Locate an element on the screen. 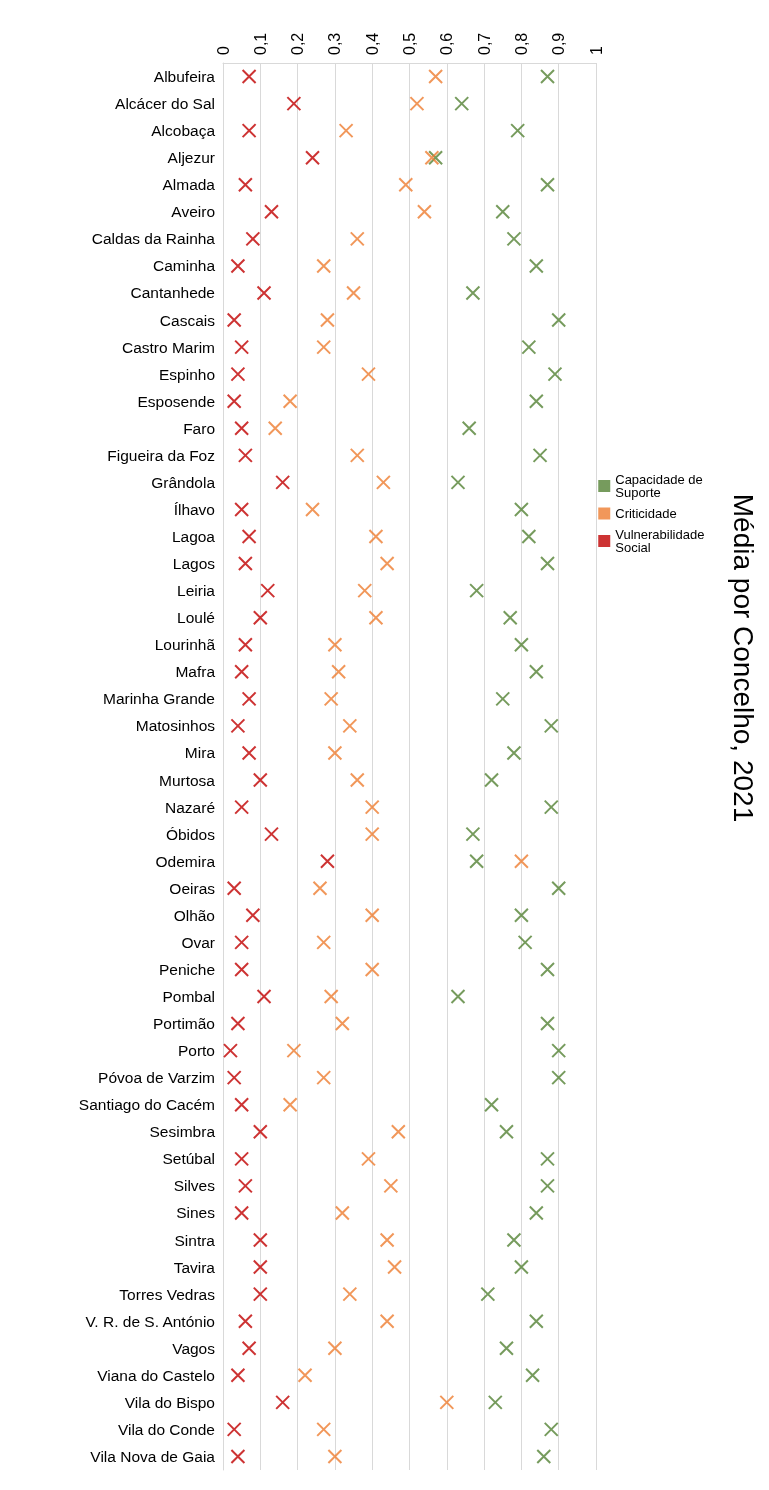 This screenshot has width=769, height=1490. y-tick-label: V. R. de S. António is located at coordinates (150, 1321).